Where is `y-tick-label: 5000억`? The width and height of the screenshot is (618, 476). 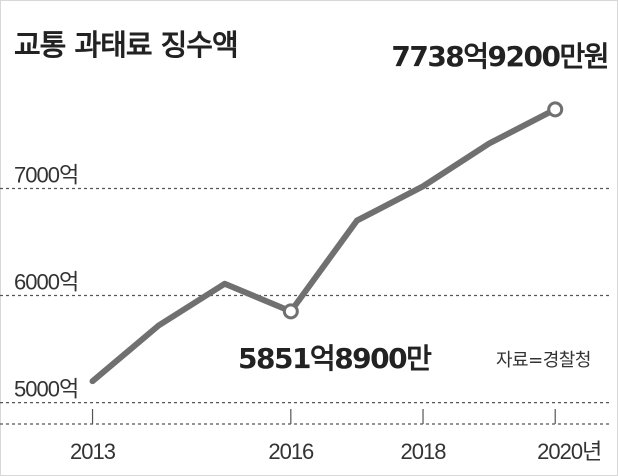 y-tick-label: 5000억 is located at coordinates (46, 389).